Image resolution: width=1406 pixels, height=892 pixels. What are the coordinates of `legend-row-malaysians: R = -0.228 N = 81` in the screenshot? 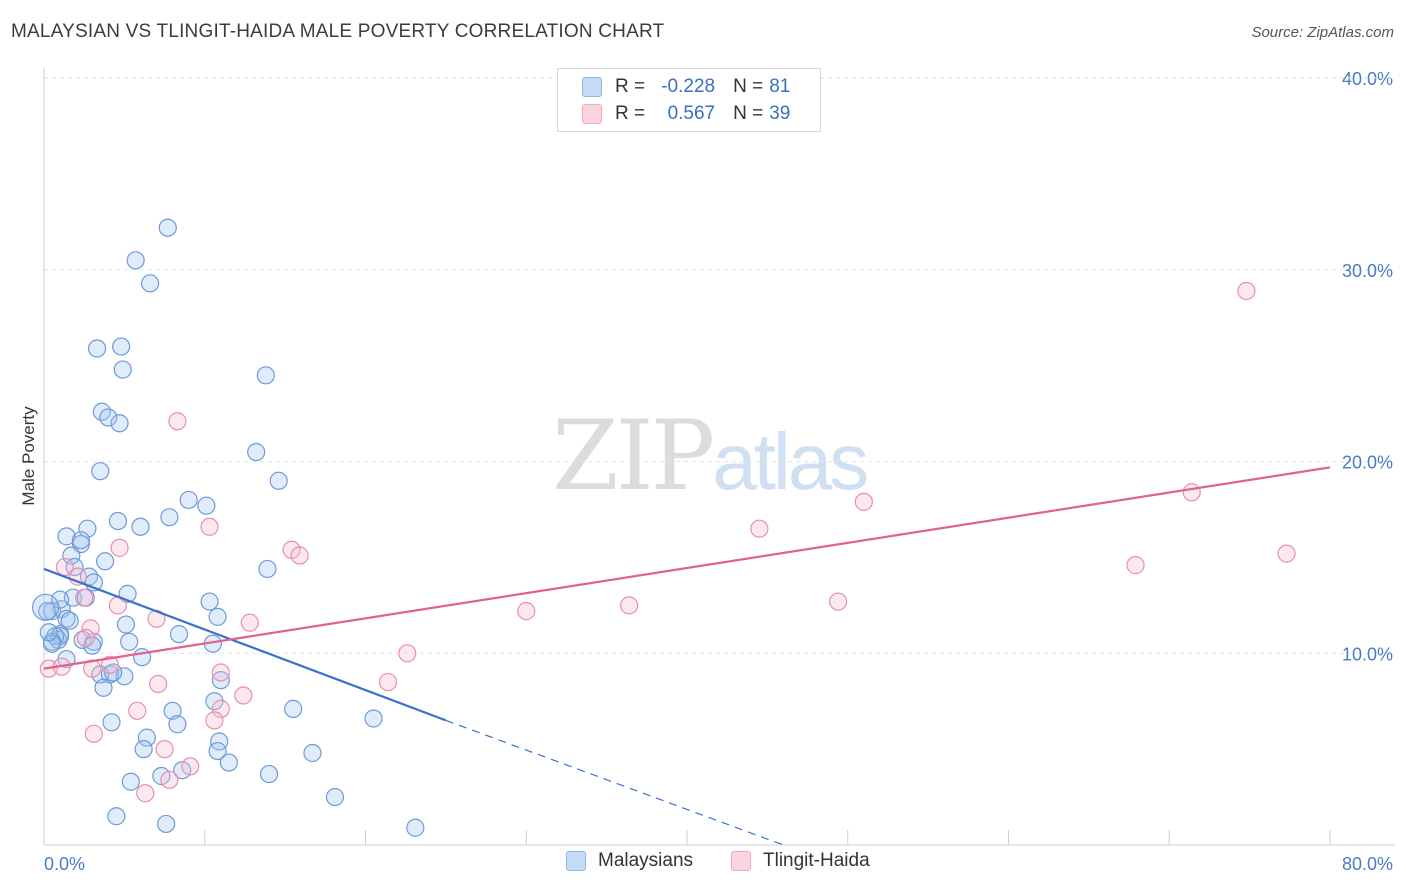 It's located at (686, 87).